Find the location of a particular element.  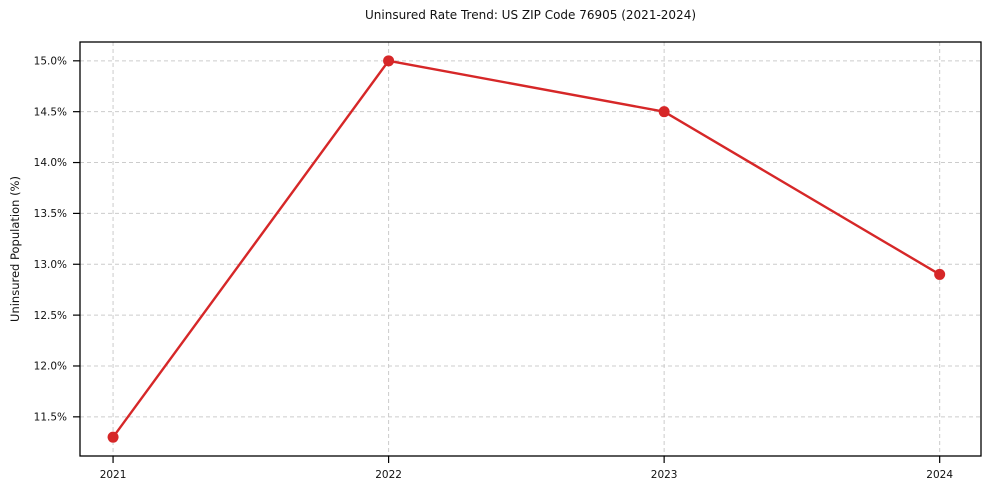

y-tick-label: 13.0% is located at coordinates (50, 265).